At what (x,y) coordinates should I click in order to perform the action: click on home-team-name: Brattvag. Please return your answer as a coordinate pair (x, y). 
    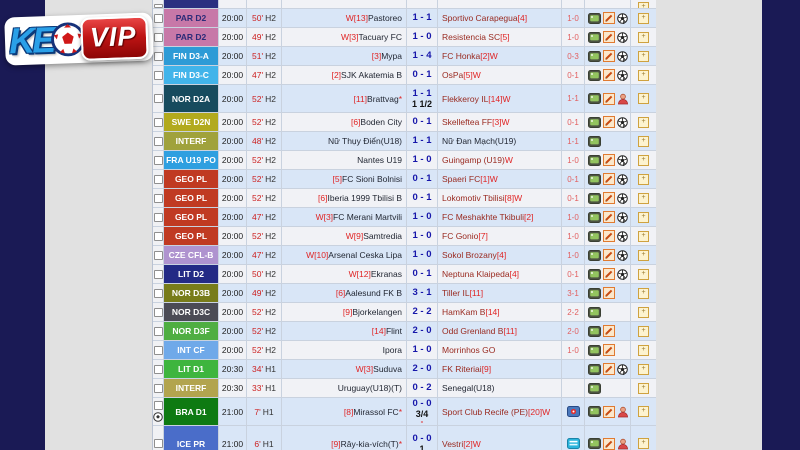
    Looking at the image, I should click on (383, 98).